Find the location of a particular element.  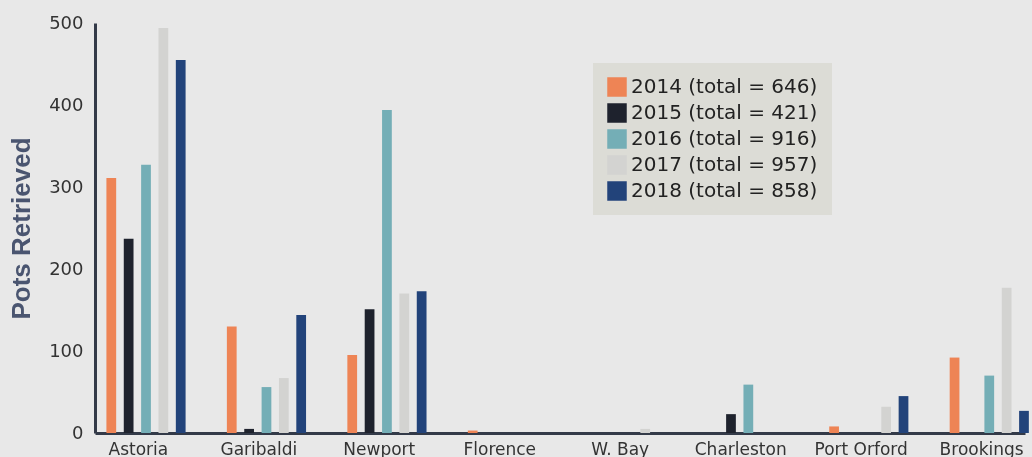

y-tick-label: 500 is located at coordinates (66, 22).